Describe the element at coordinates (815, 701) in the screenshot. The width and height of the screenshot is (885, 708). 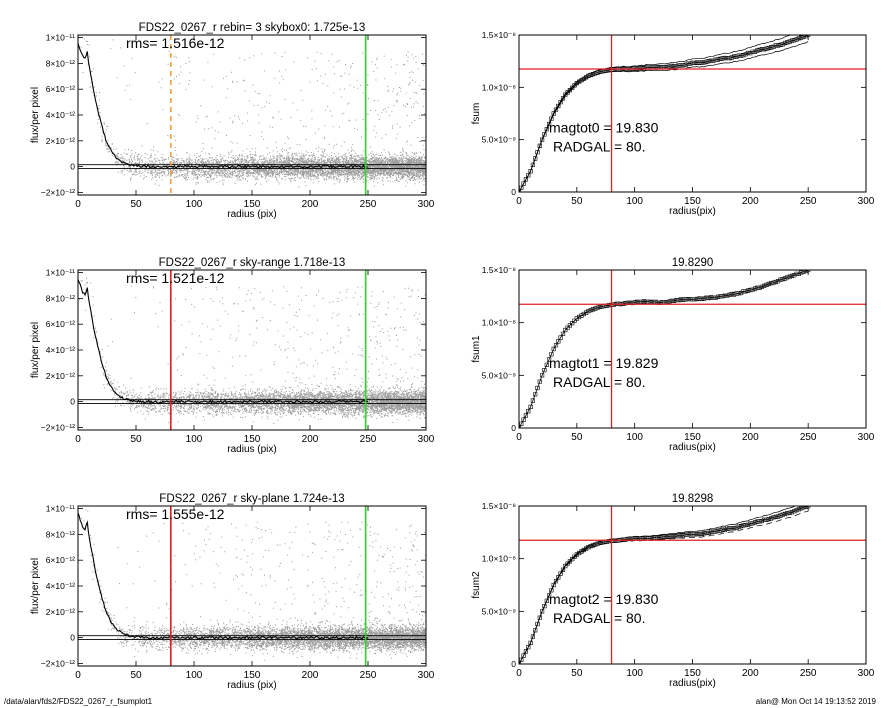
I see `footer-user-time: alan@ Mon Oct 14 19:13:52 2019` at that location.